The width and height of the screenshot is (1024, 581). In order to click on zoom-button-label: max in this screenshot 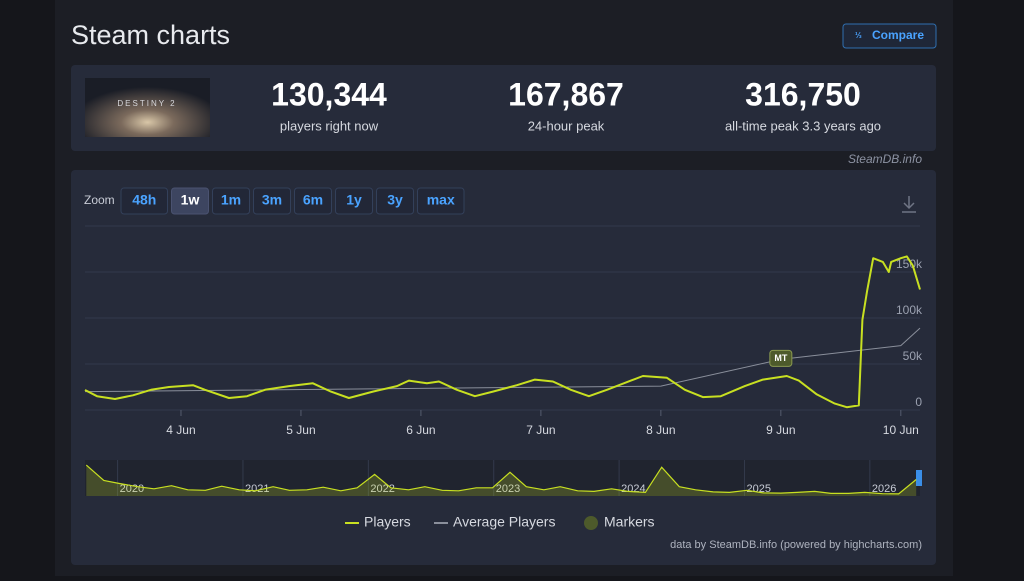, I will do `click(441, 200)`.